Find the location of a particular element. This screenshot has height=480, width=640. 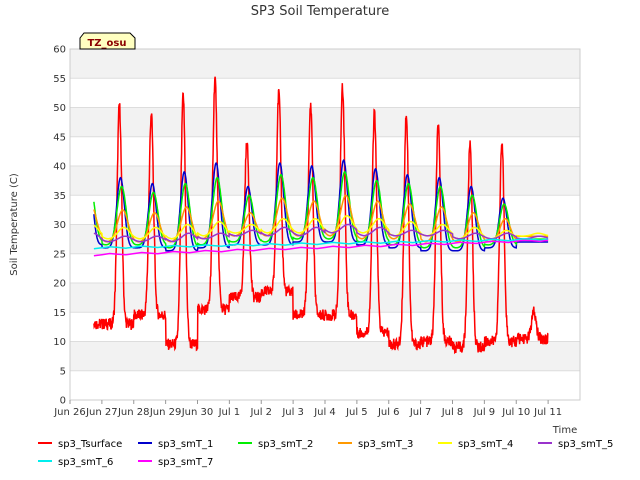

legend-label: sp3_smT_1 is located at coordinates (185, 444).